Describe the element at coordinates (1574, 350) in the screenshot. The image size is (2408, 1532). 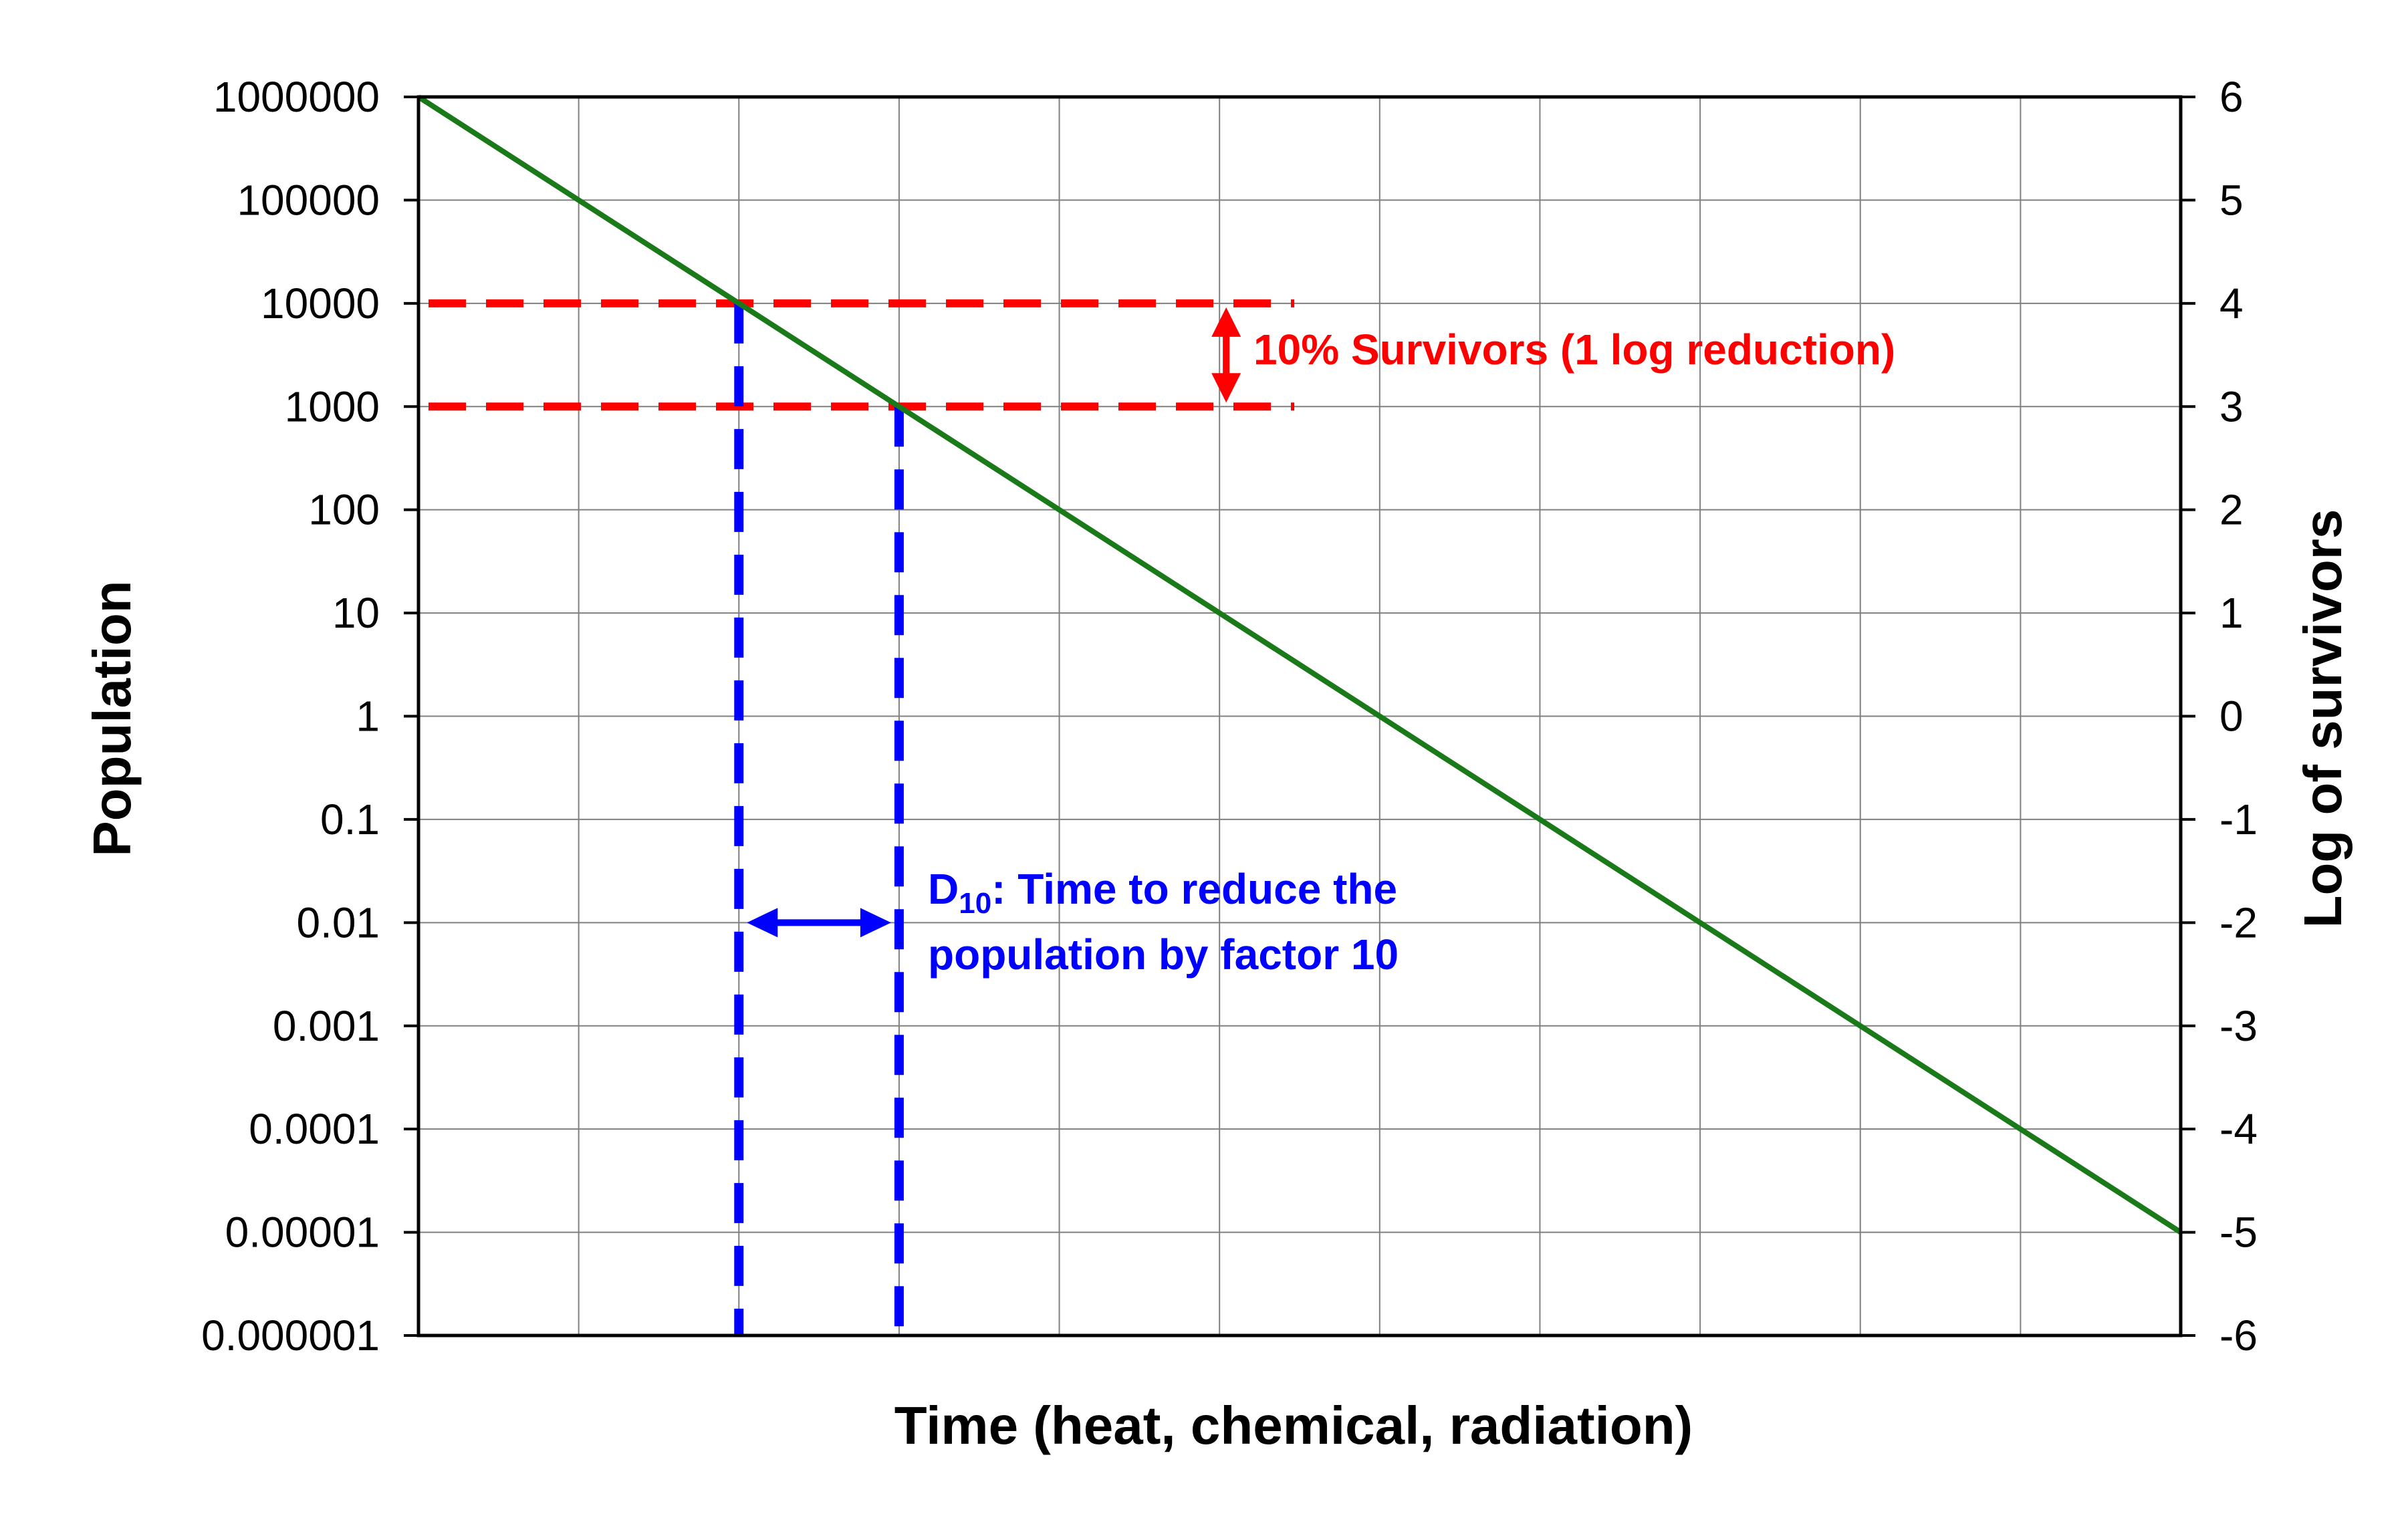
I see `survivors-annotation: 10% Survivors (1 log reduction)` at that location.